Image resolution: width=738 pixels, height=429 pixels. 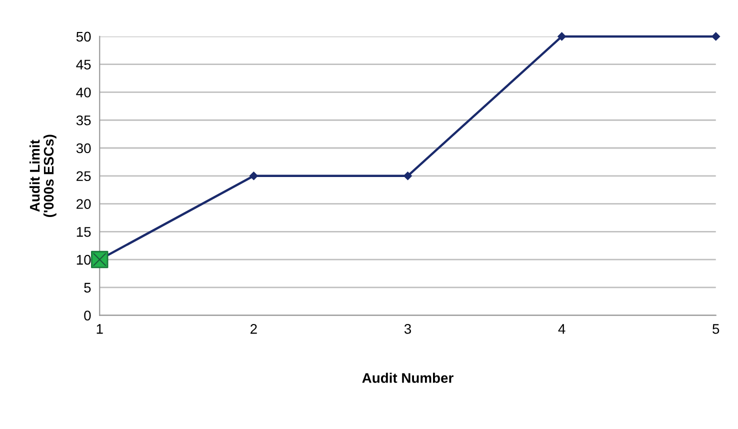 I want to click on y-tick-label: 45, so click(x=83, y=65).